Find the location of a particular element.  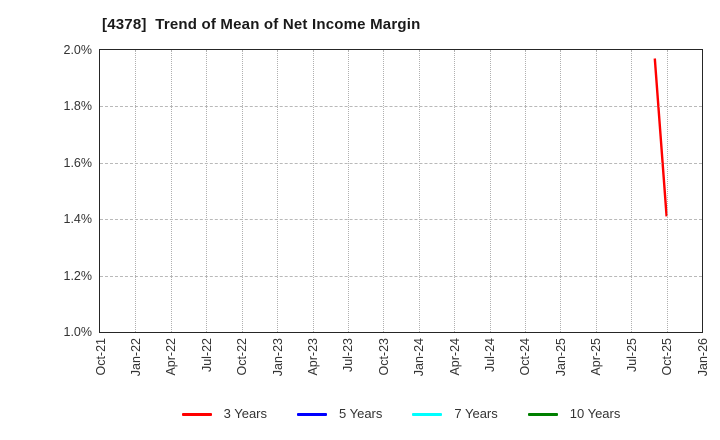

x-axis-tick-label: Oct-22 is located at coordinates (242, 357).